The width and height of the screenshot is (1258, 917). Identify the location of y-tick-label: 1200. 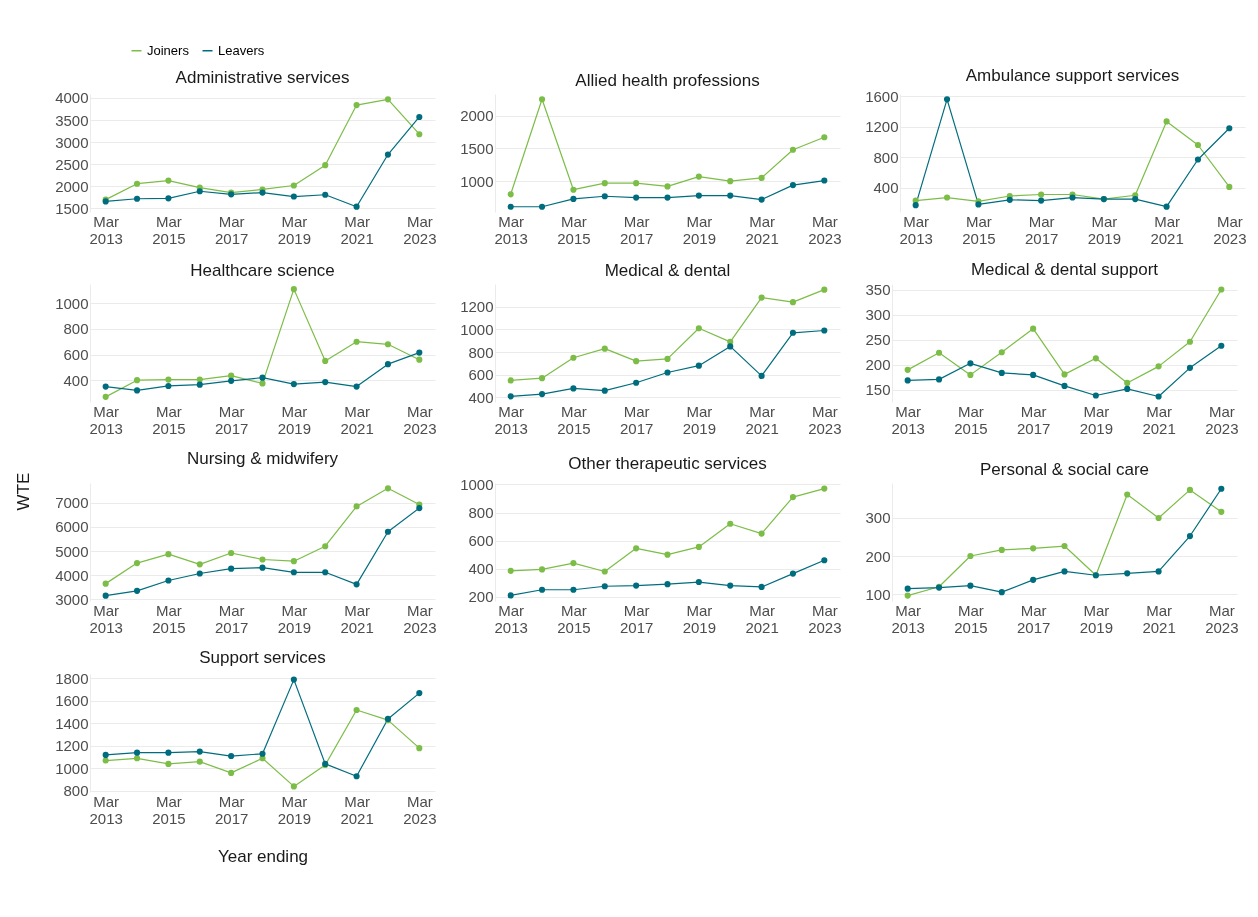
(882, 127).